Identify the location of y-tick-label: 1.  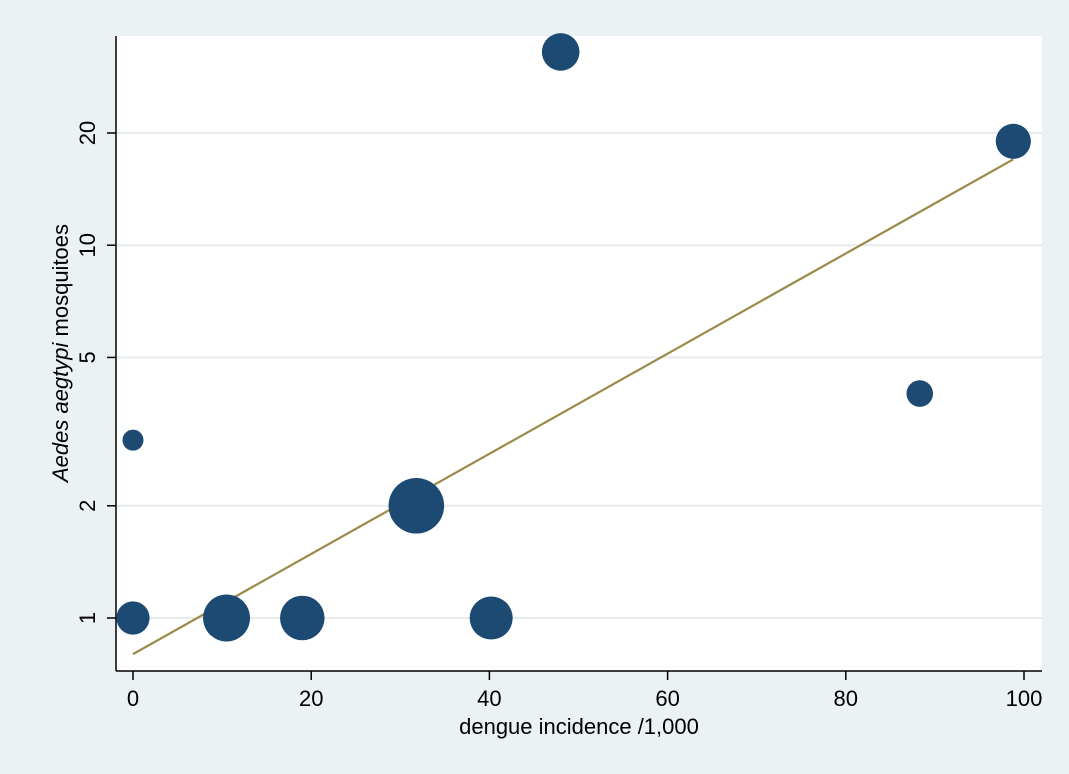
(87, 618).